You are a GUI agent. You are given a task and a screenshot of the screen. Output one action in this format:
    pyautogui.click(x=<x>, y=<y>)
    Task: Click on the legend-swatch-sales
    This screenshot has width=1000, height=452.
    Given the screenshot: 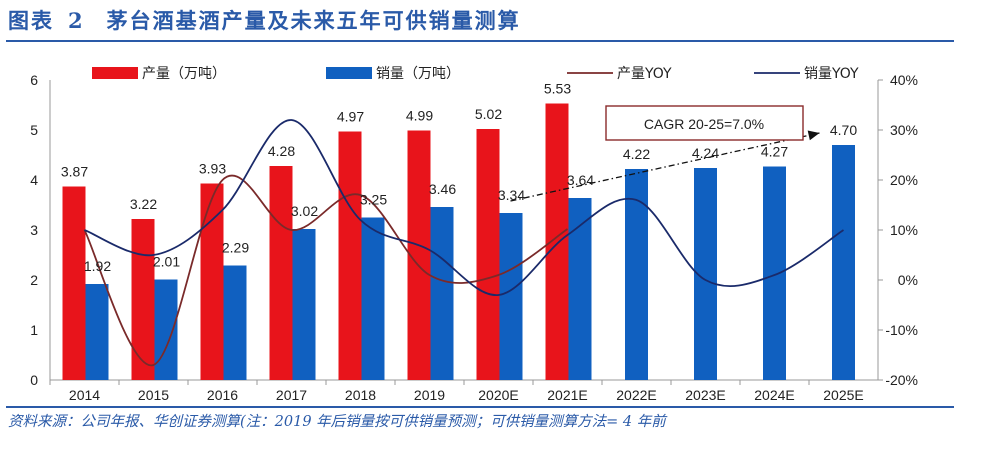 What is the action you would take?
    pyautogui.click(x=349, y=73)
    